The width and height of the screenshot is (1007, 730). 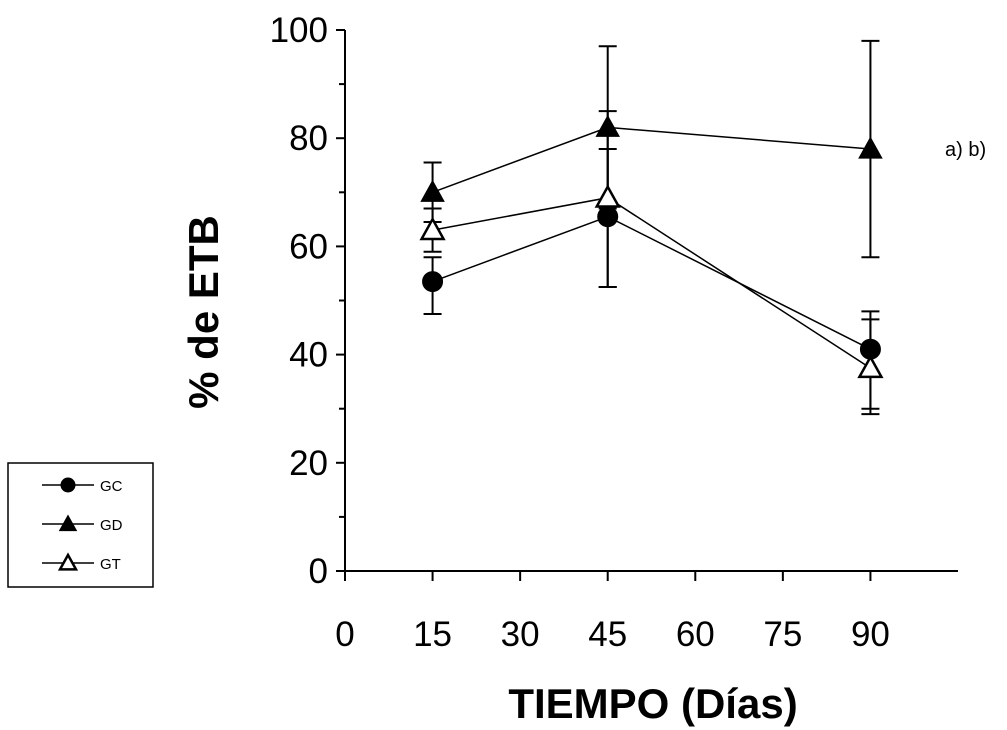 I want to click on legend-box, so click(x=80, y=525).